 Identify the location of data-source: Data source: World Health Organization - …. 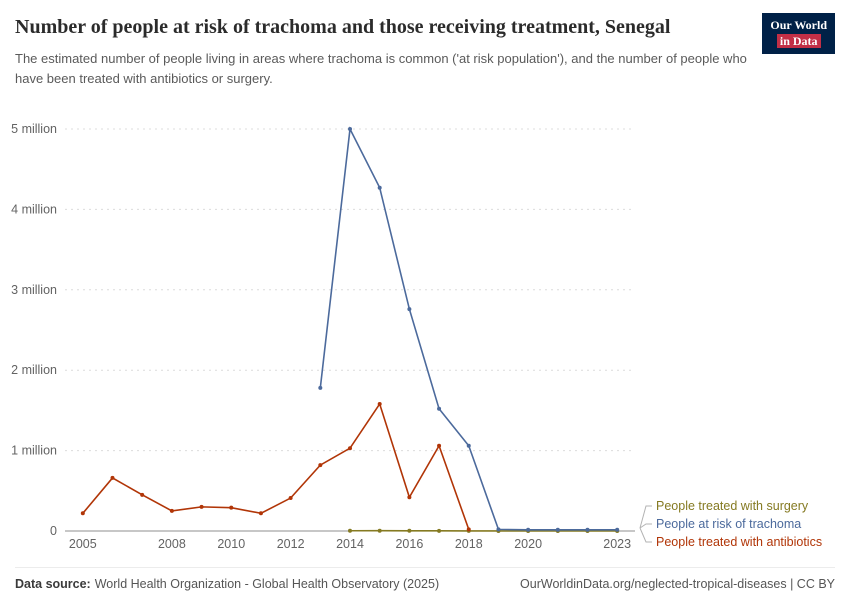
(227, 584).